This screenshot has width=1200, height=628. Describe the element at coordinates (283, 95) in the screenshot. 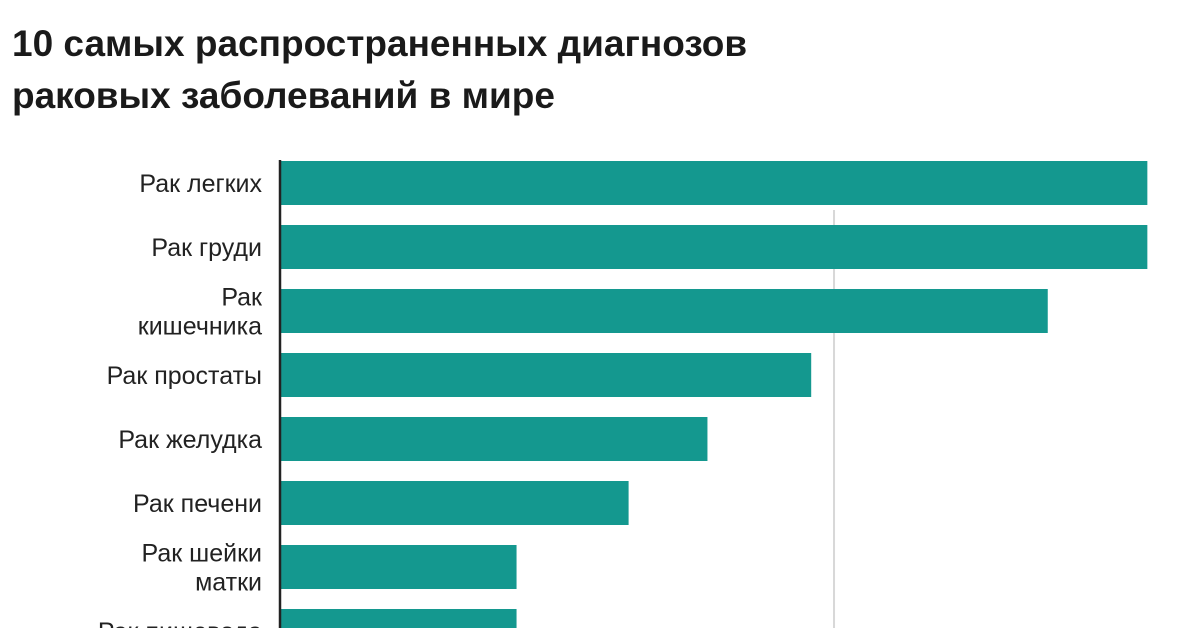

I see `chart-title-line-2: раковых заболеваний в мире` at that location.